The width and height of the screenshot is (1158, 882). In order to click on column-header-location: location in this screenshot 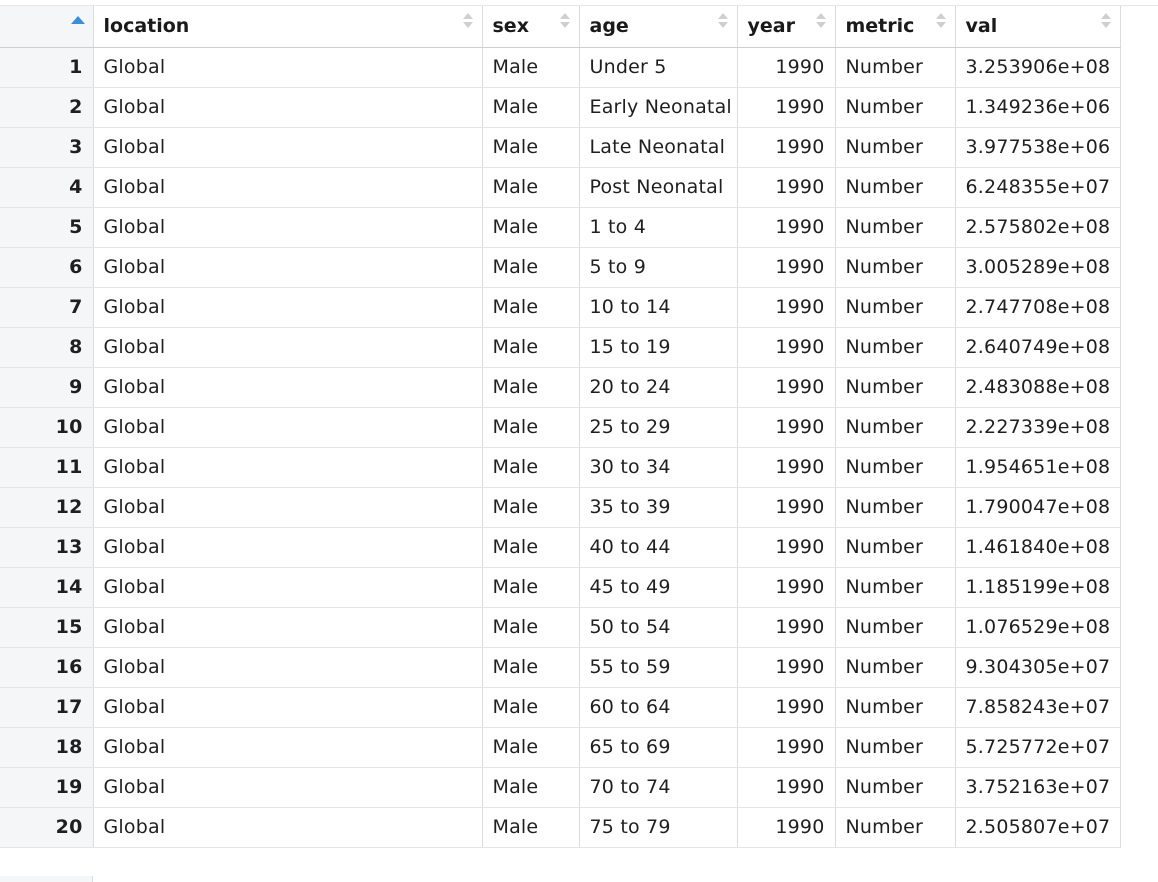, I will do `click(288, 27)`.